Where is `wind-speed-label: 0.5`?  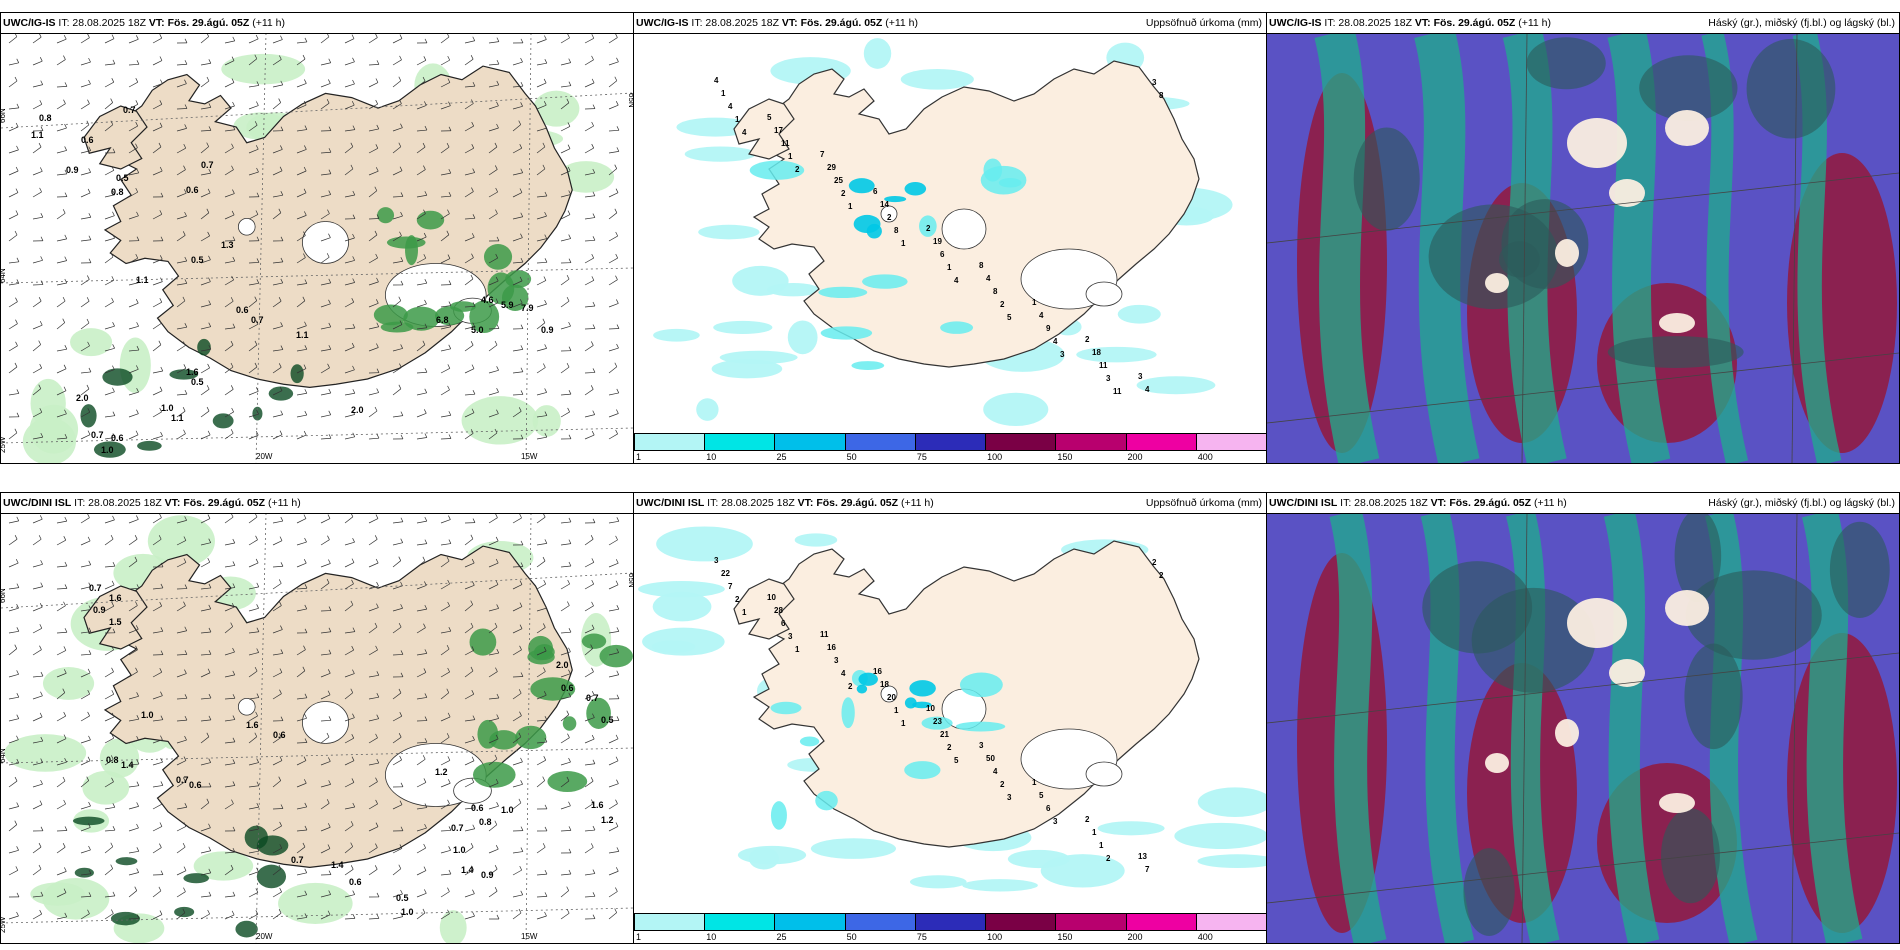 wind-speed-label: 0.5 is located at coordinates (197, 382).